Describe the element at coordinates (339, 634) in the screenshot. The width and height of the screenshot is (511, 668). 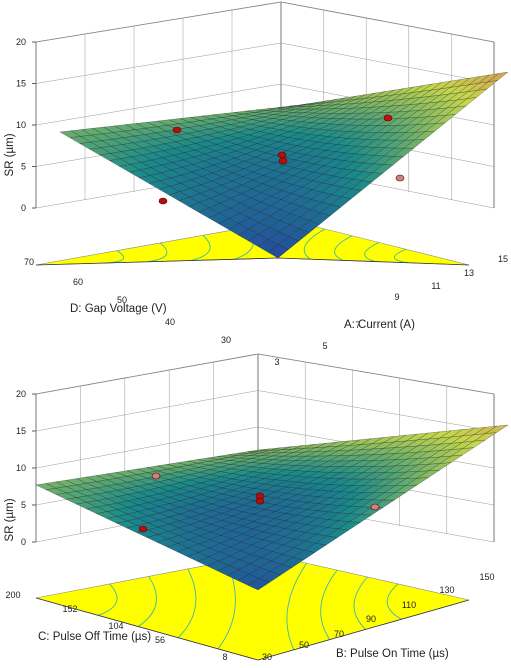
I see `x-tick-label: 70` at that location.